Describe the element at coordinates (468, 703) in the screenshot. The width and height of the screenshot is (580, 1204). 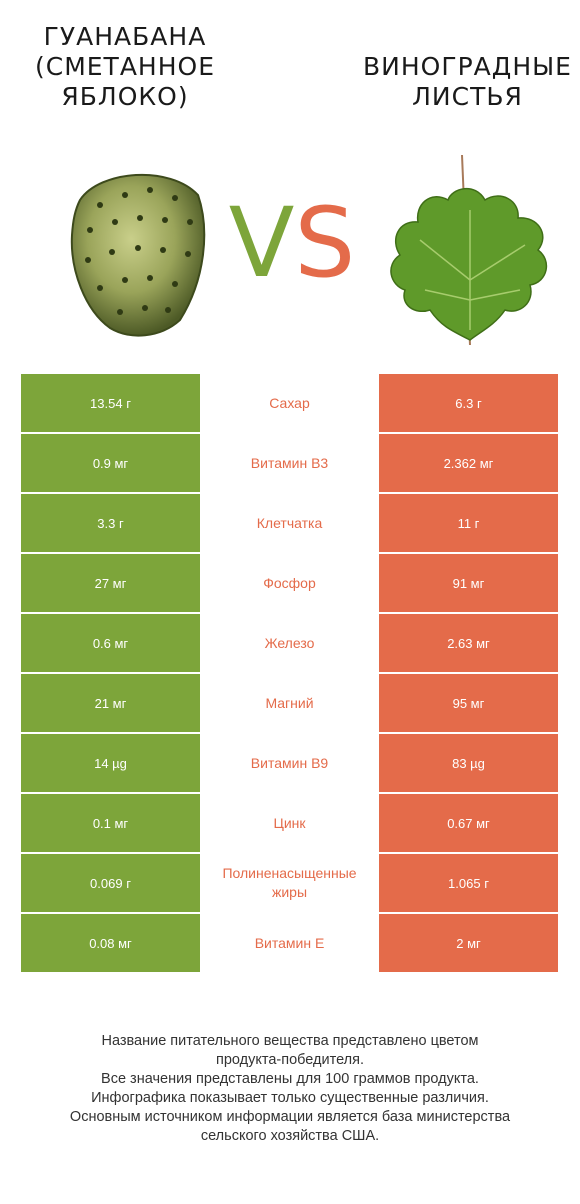
I see `right-value: 95 мг` at that location.